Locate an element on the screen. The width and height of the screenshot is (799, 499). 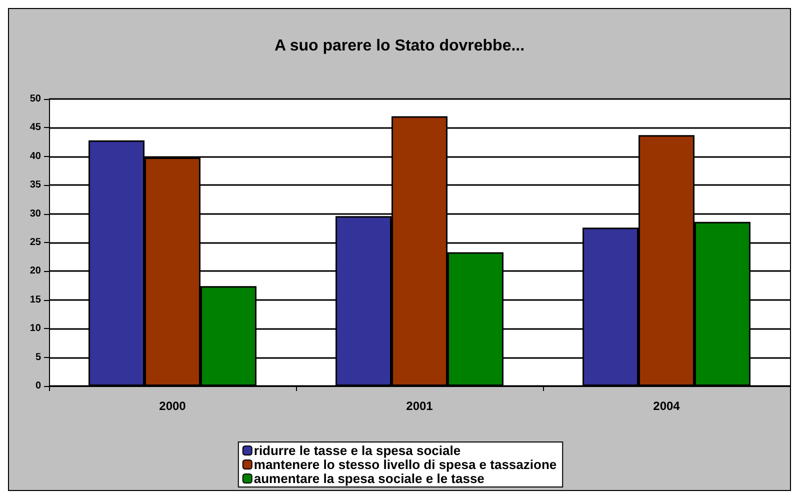
x-tick-label: 2004 is located at coordinates (666, 406).